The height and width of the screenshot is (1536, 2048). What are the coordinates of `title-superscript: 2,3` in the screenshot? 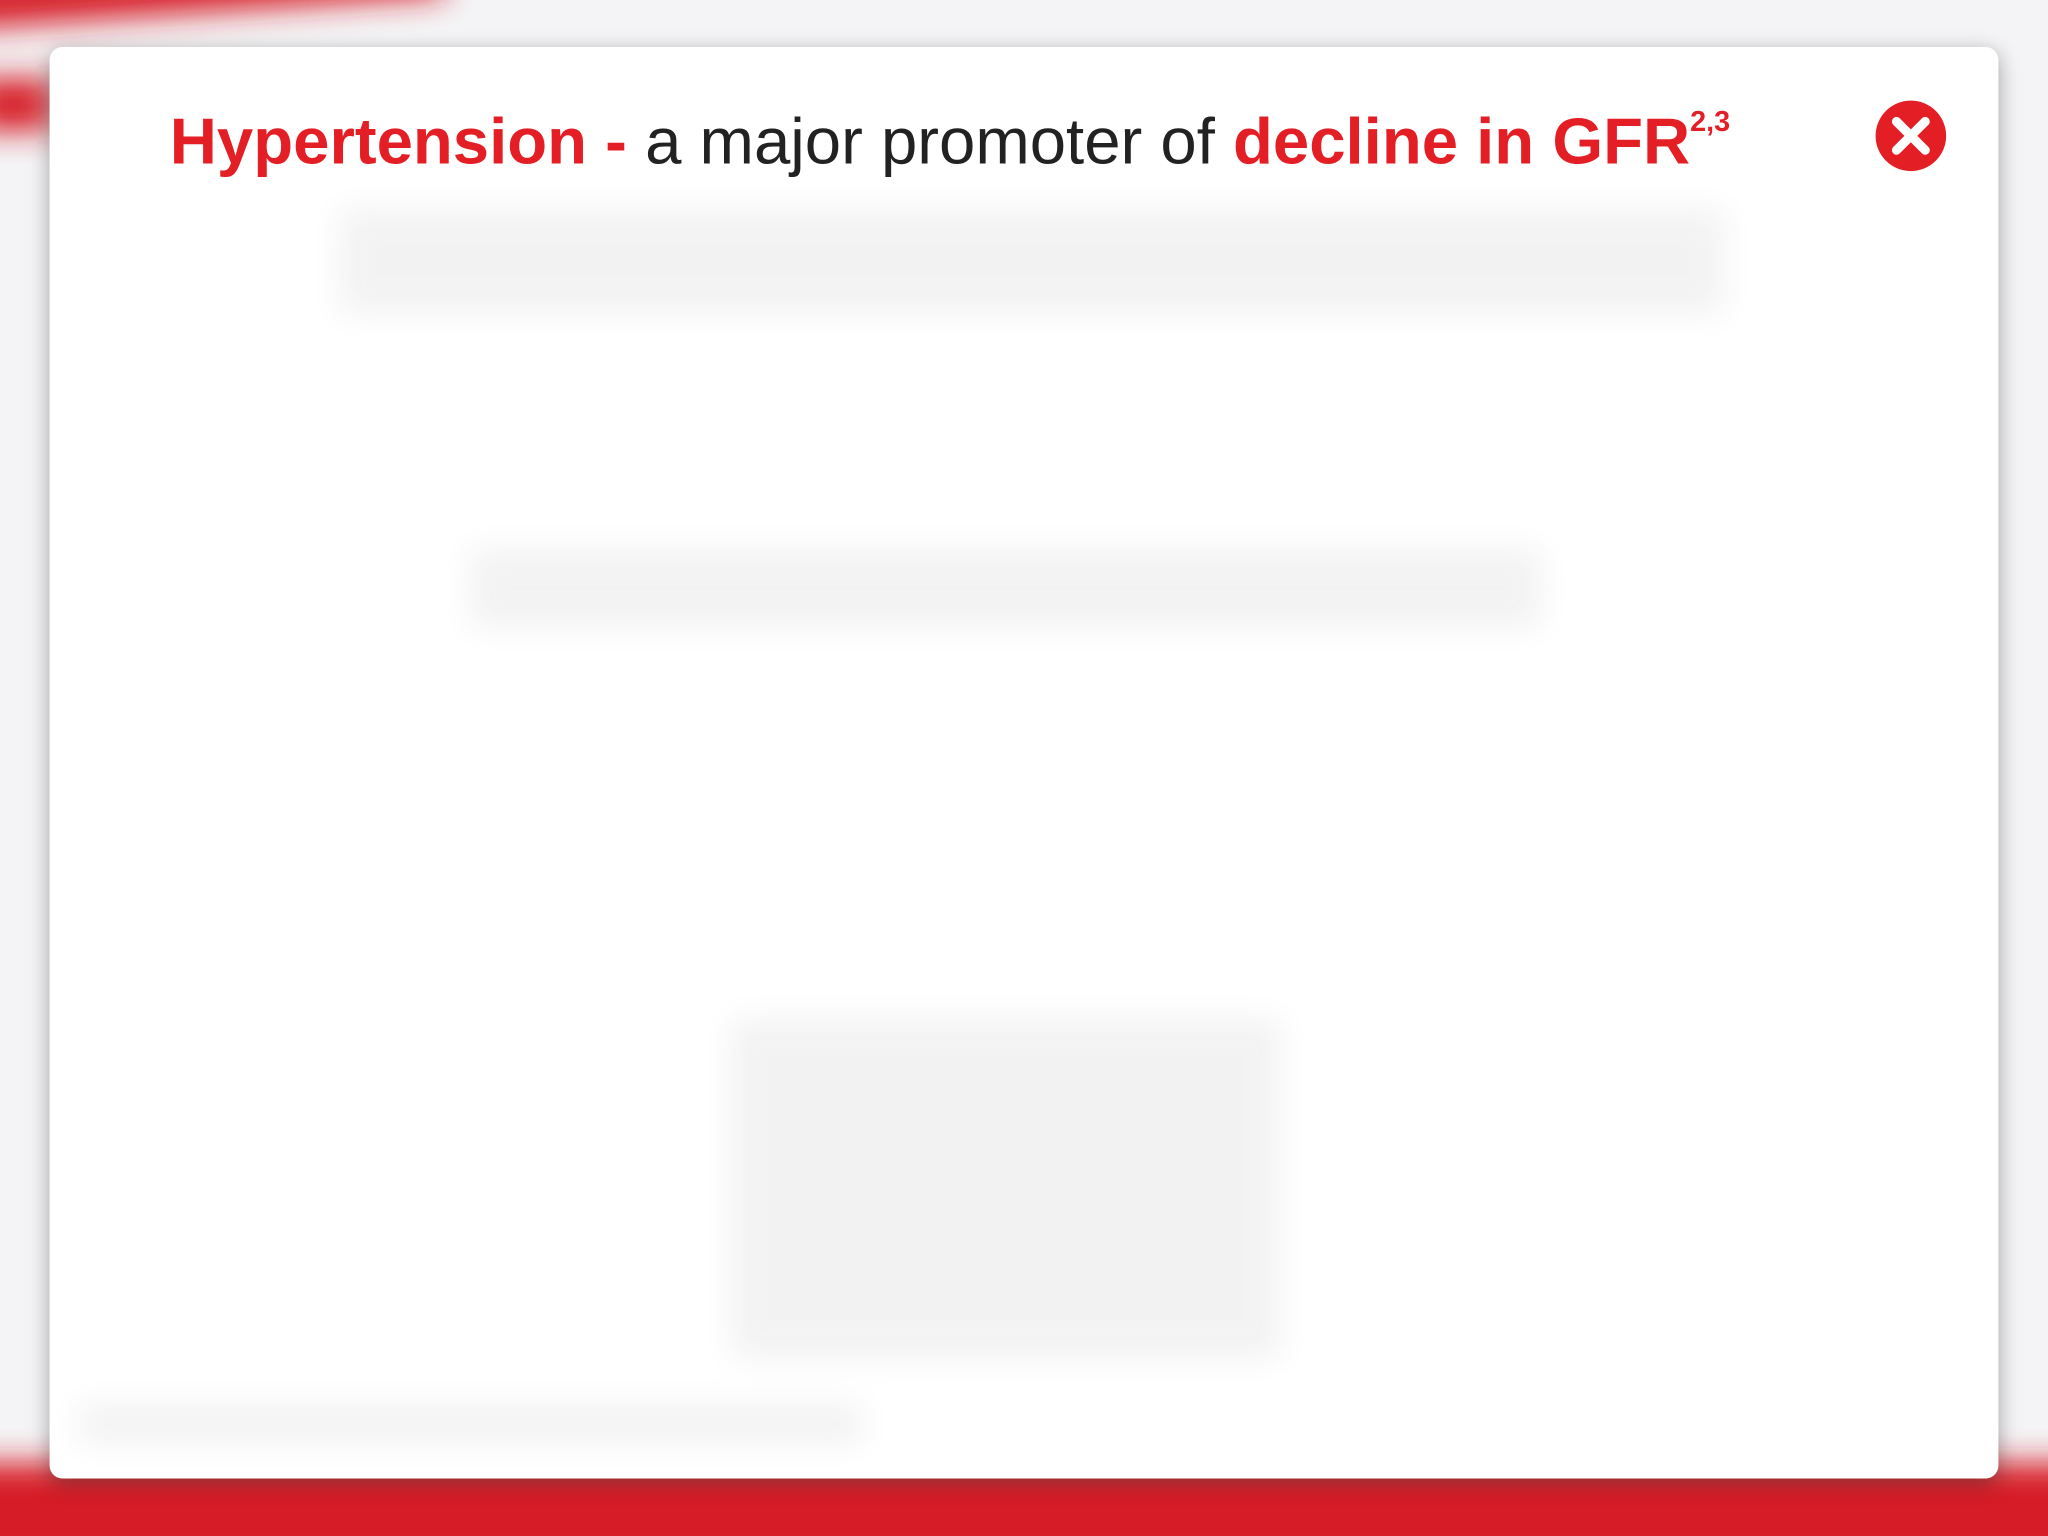 It's located at (1710, 121).